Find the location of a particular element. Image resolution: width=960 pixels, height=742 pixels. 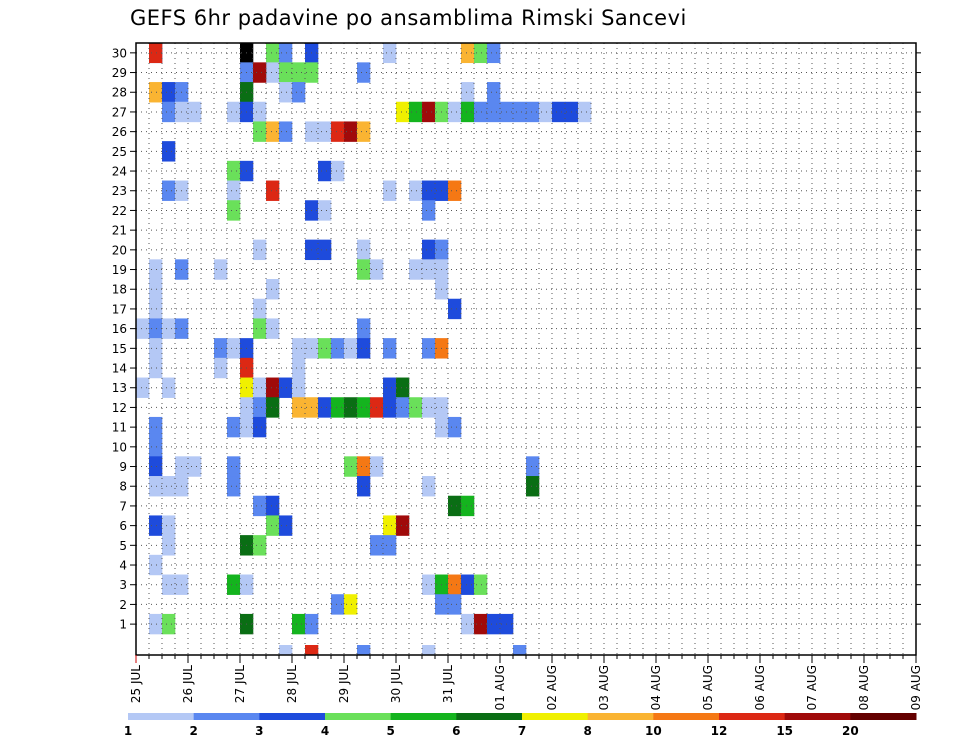

colorbar-label: 15 is located at coordinates (784, 731).